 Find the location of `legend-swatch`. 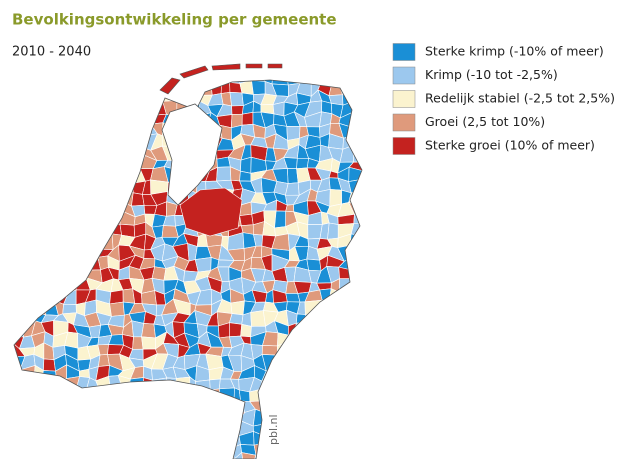

legend-swatch is located at coordinates (404, 146).